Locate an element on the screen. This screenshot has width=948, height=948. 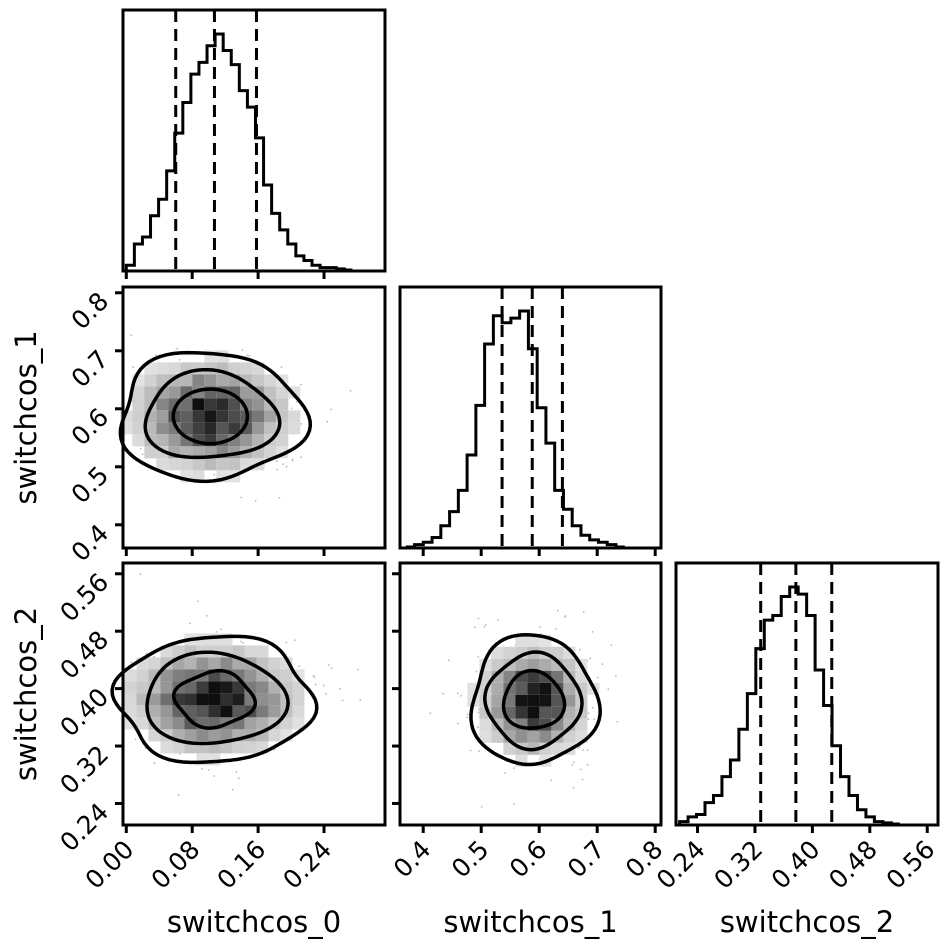
y-tick-label-switchcos_1-3: 0.7 is located at coordinates (90, 369).